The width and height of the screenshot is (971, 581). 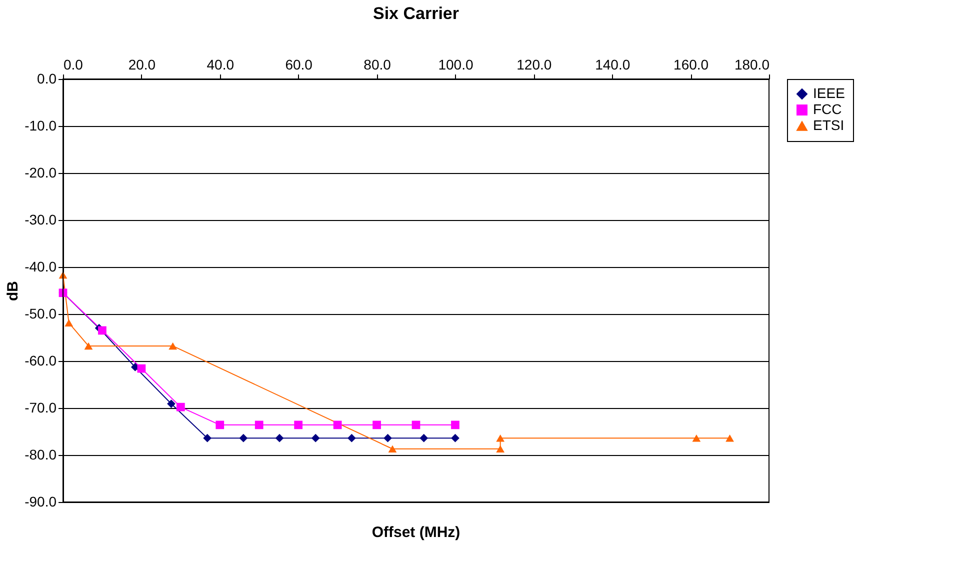 What do you see at coordinates (416, 13) in the screenshot?
I see `chart-title: Six Carrier` at bounding box center [416, 13].